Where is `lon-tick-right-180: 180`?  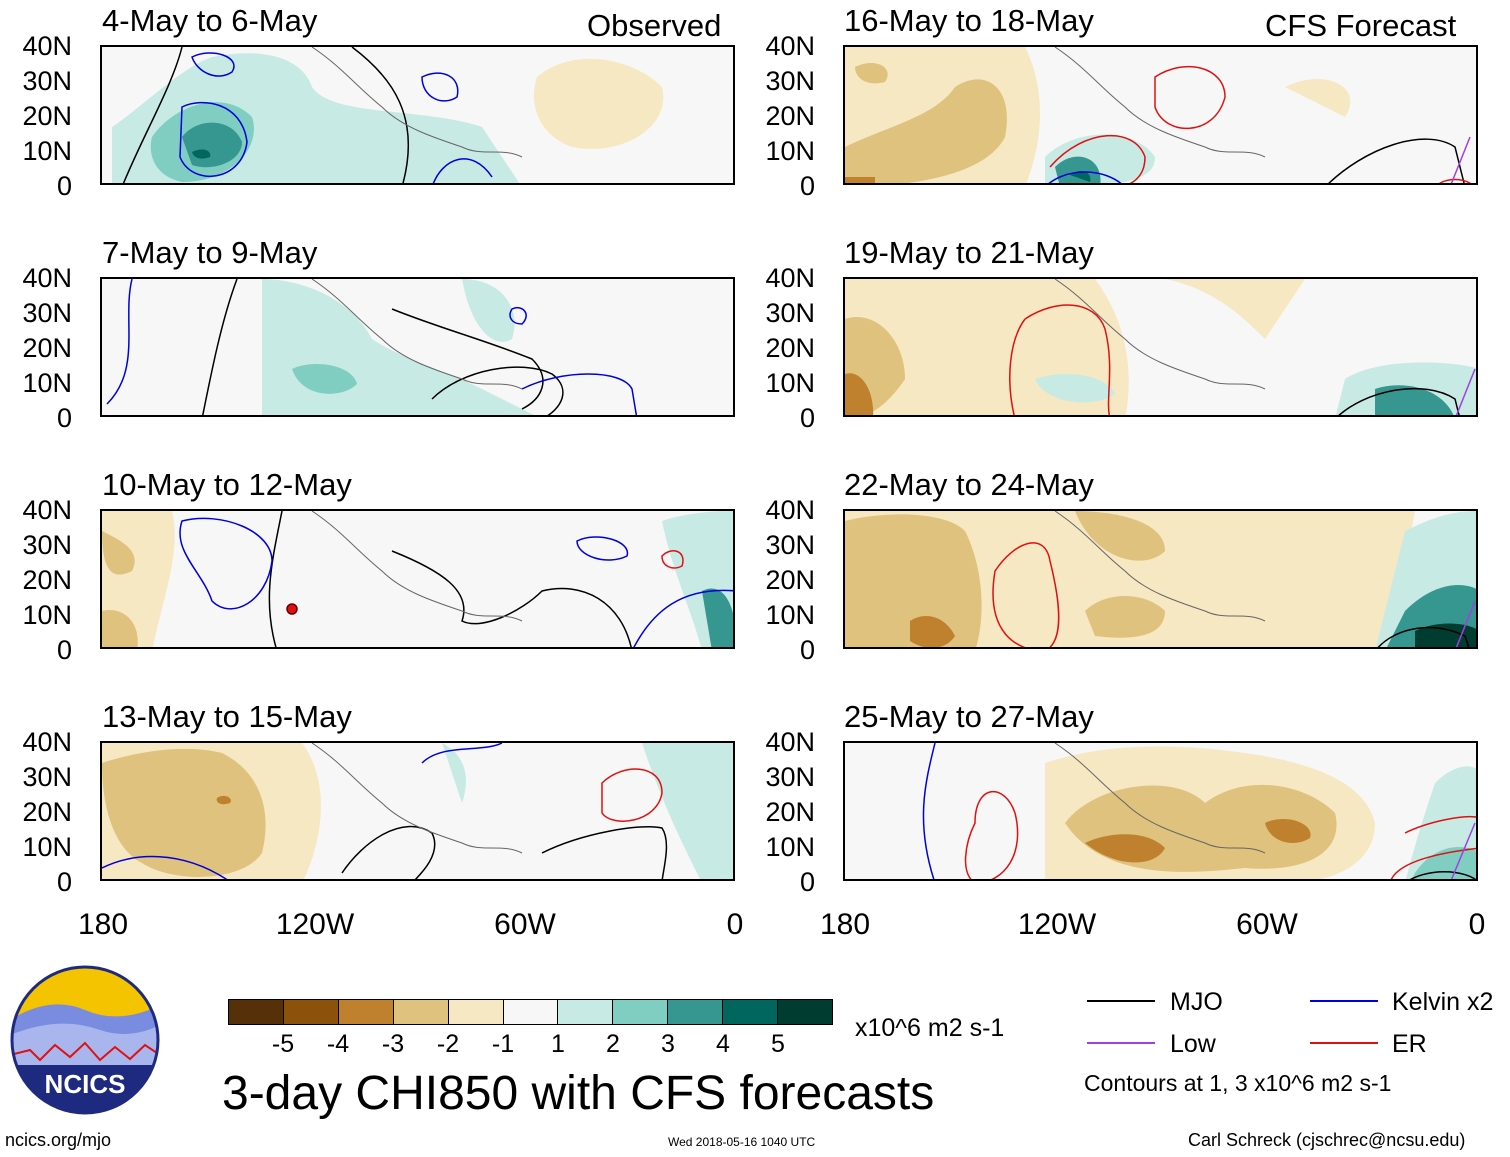
lon-tick-right-180: 180 is located at coordinates (845, 924).